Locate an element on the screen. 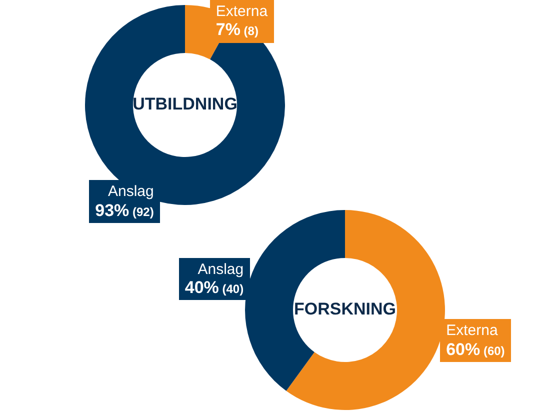 The image size is (540, 412). data-label: 40% (40) is located at coordinates (214, 287).